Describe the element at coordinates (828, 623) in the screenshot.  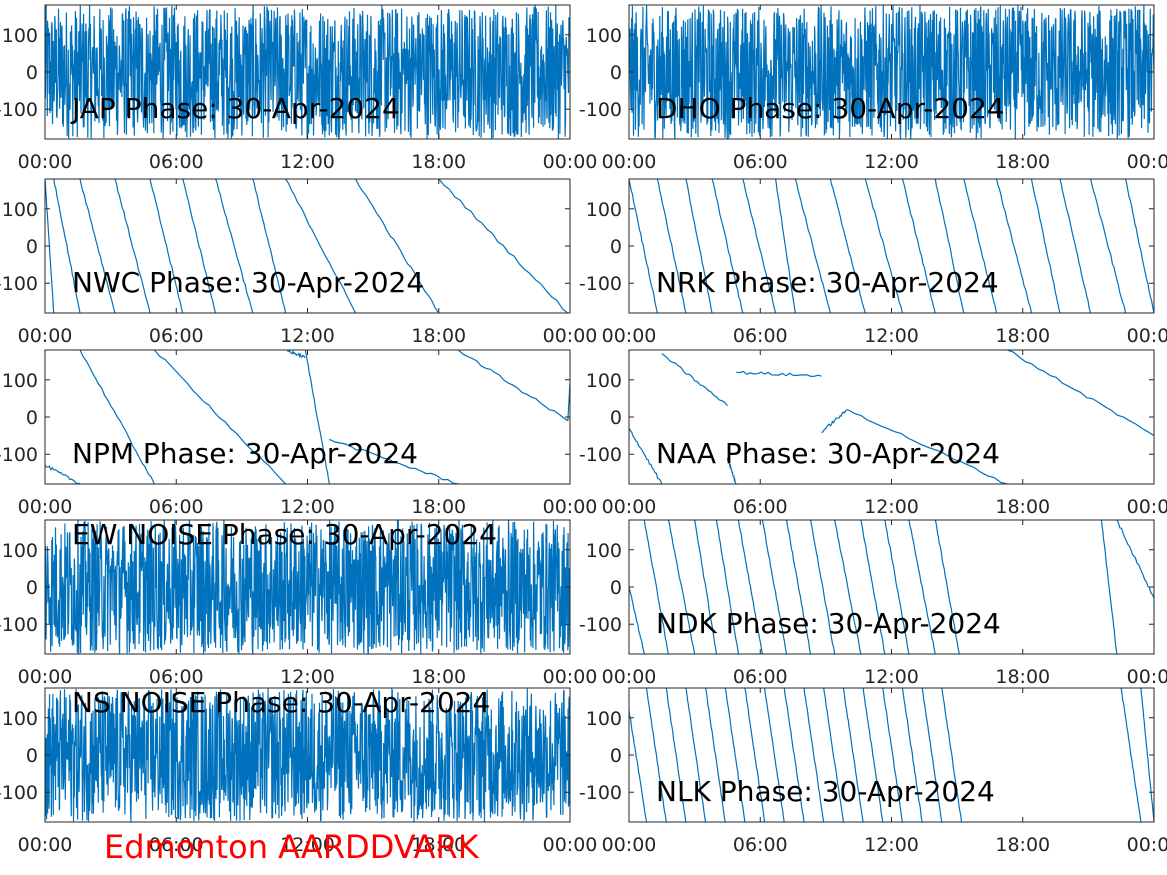
I see `panel-title: NDK Phase: 30-Apr-2024` at that location.